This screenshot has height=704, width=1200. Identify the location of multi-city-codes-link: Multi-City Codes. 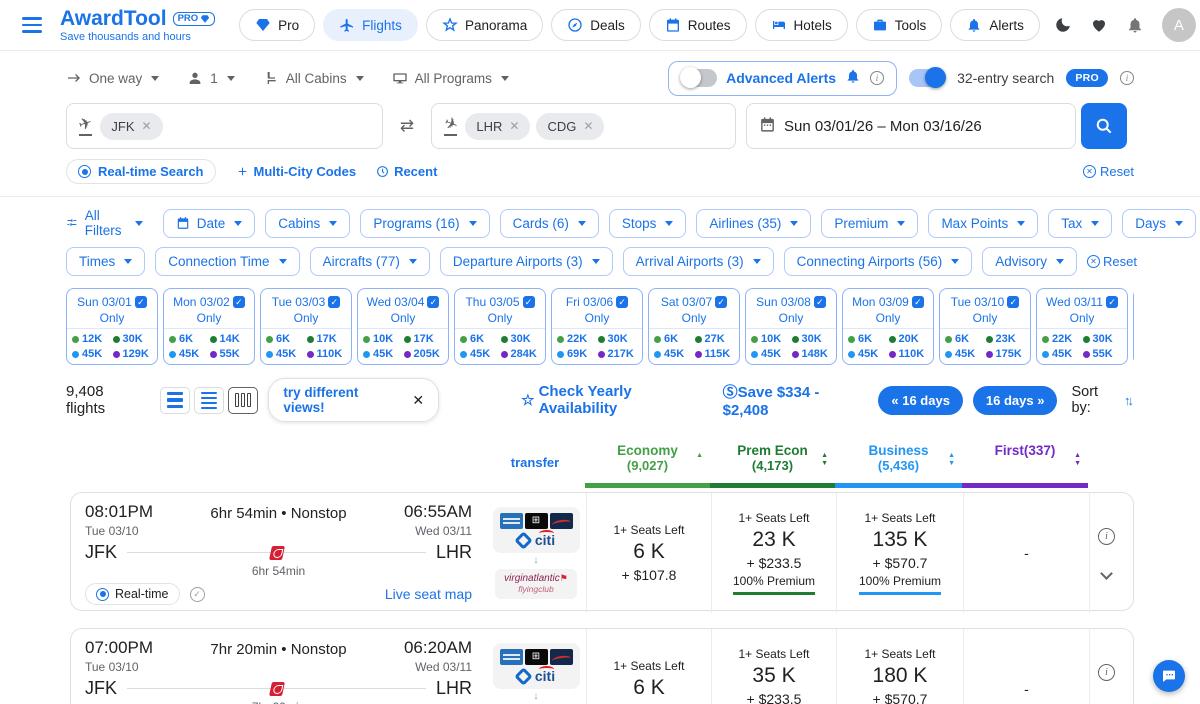
(296, 171).